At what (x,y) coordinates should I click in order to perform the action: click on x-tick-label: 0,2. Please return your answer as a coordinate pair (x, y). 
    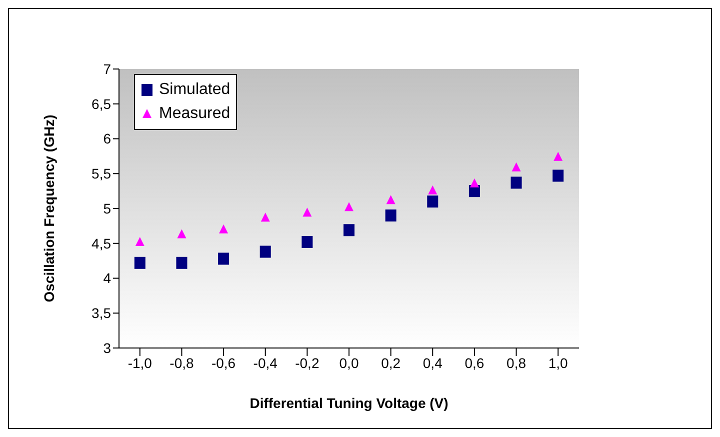
    Looking at the image, I should click on (391, 362).